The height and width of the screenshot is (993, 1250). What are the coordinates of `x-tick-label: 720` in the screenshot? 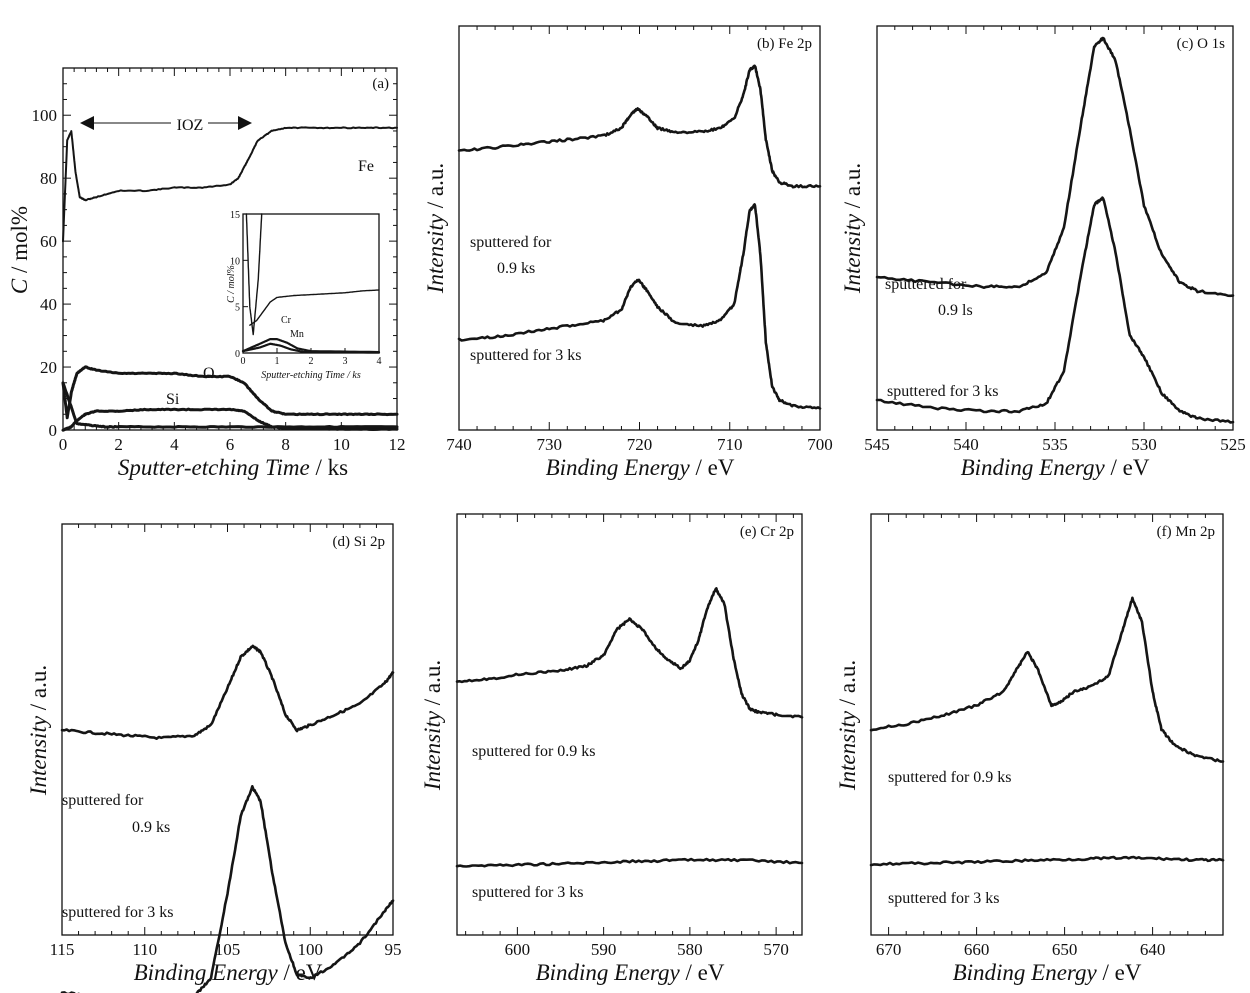 It's located at (640, 444).